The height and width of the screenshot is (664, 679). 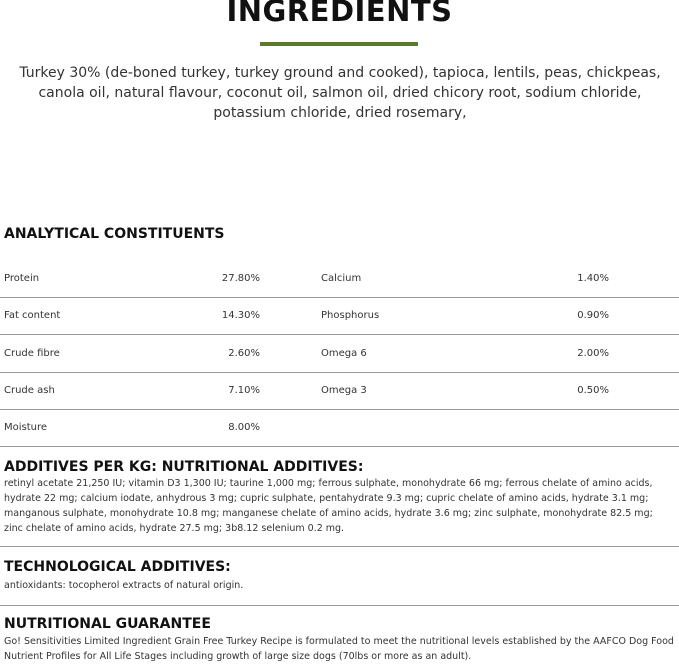 What do you see at coordinates (244, 428) in the screenshot?
I see `constituent-value: 8.00%` at bounding box center [244, 428].